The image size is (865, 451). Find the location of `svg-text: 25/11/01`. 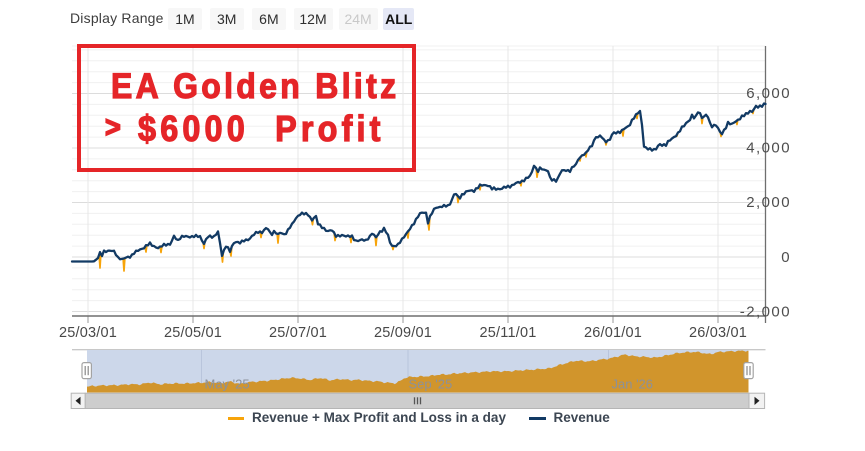

svg-text: 25/11/01 is located at coordinates (508, 333).